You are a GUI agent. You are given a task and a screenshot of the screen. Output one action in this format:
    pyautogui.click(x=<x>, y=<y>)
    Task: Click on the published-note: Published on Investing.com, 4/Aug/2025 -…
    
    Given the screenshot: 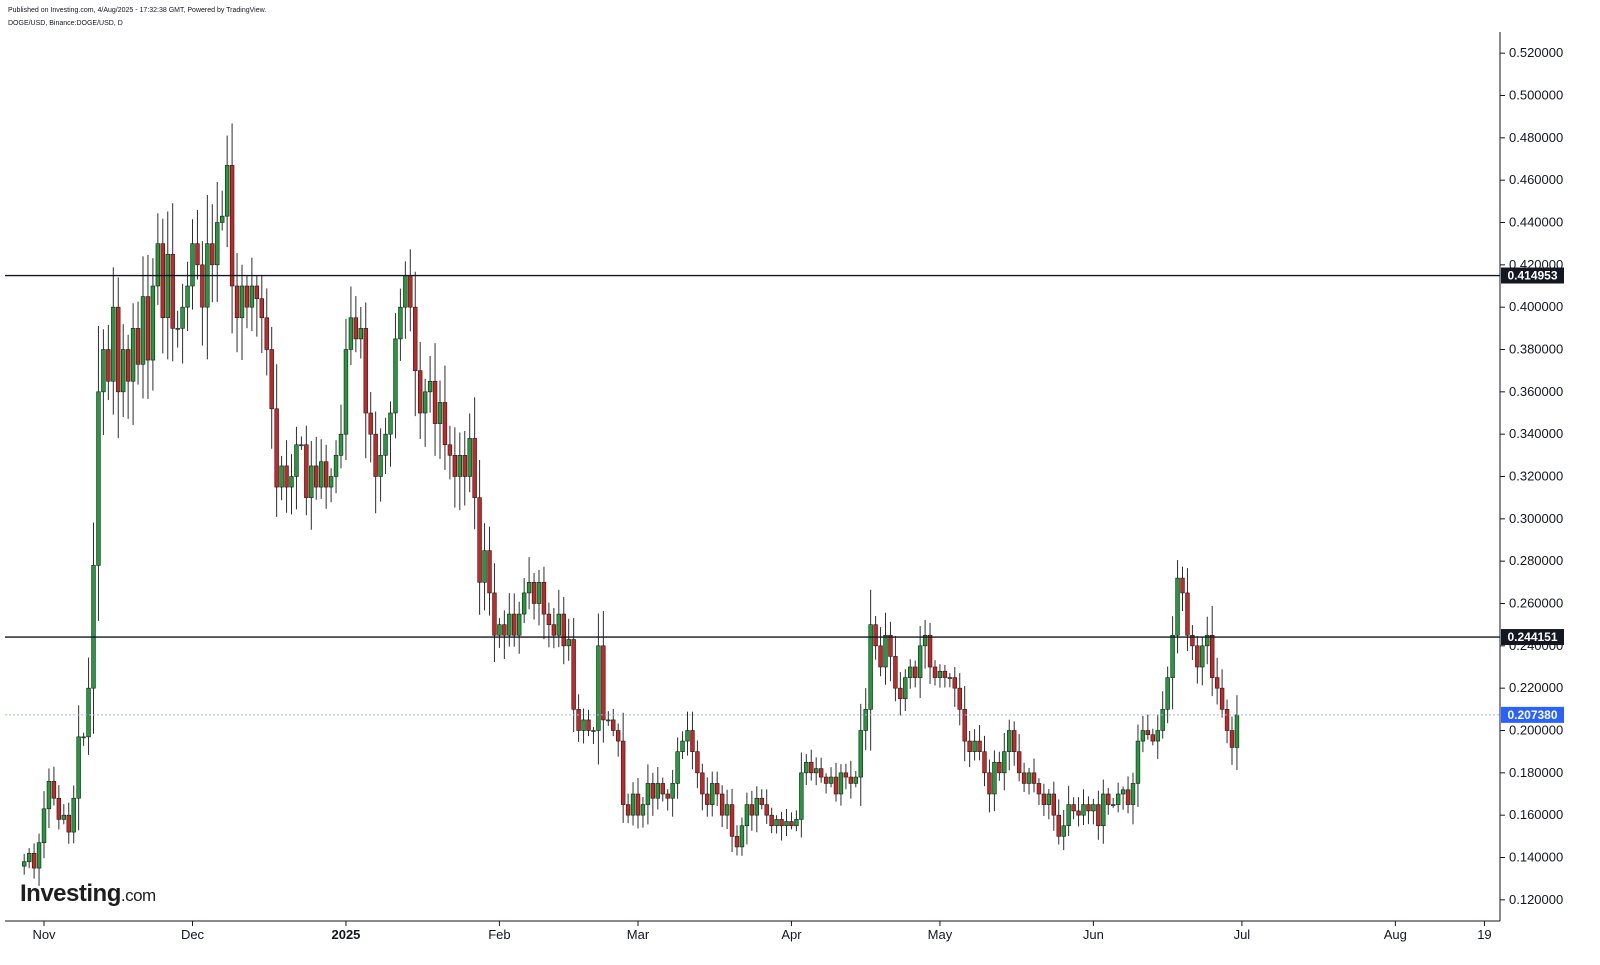 What is the action you would take?
    pyautogui.click(x=137, y=10)
    